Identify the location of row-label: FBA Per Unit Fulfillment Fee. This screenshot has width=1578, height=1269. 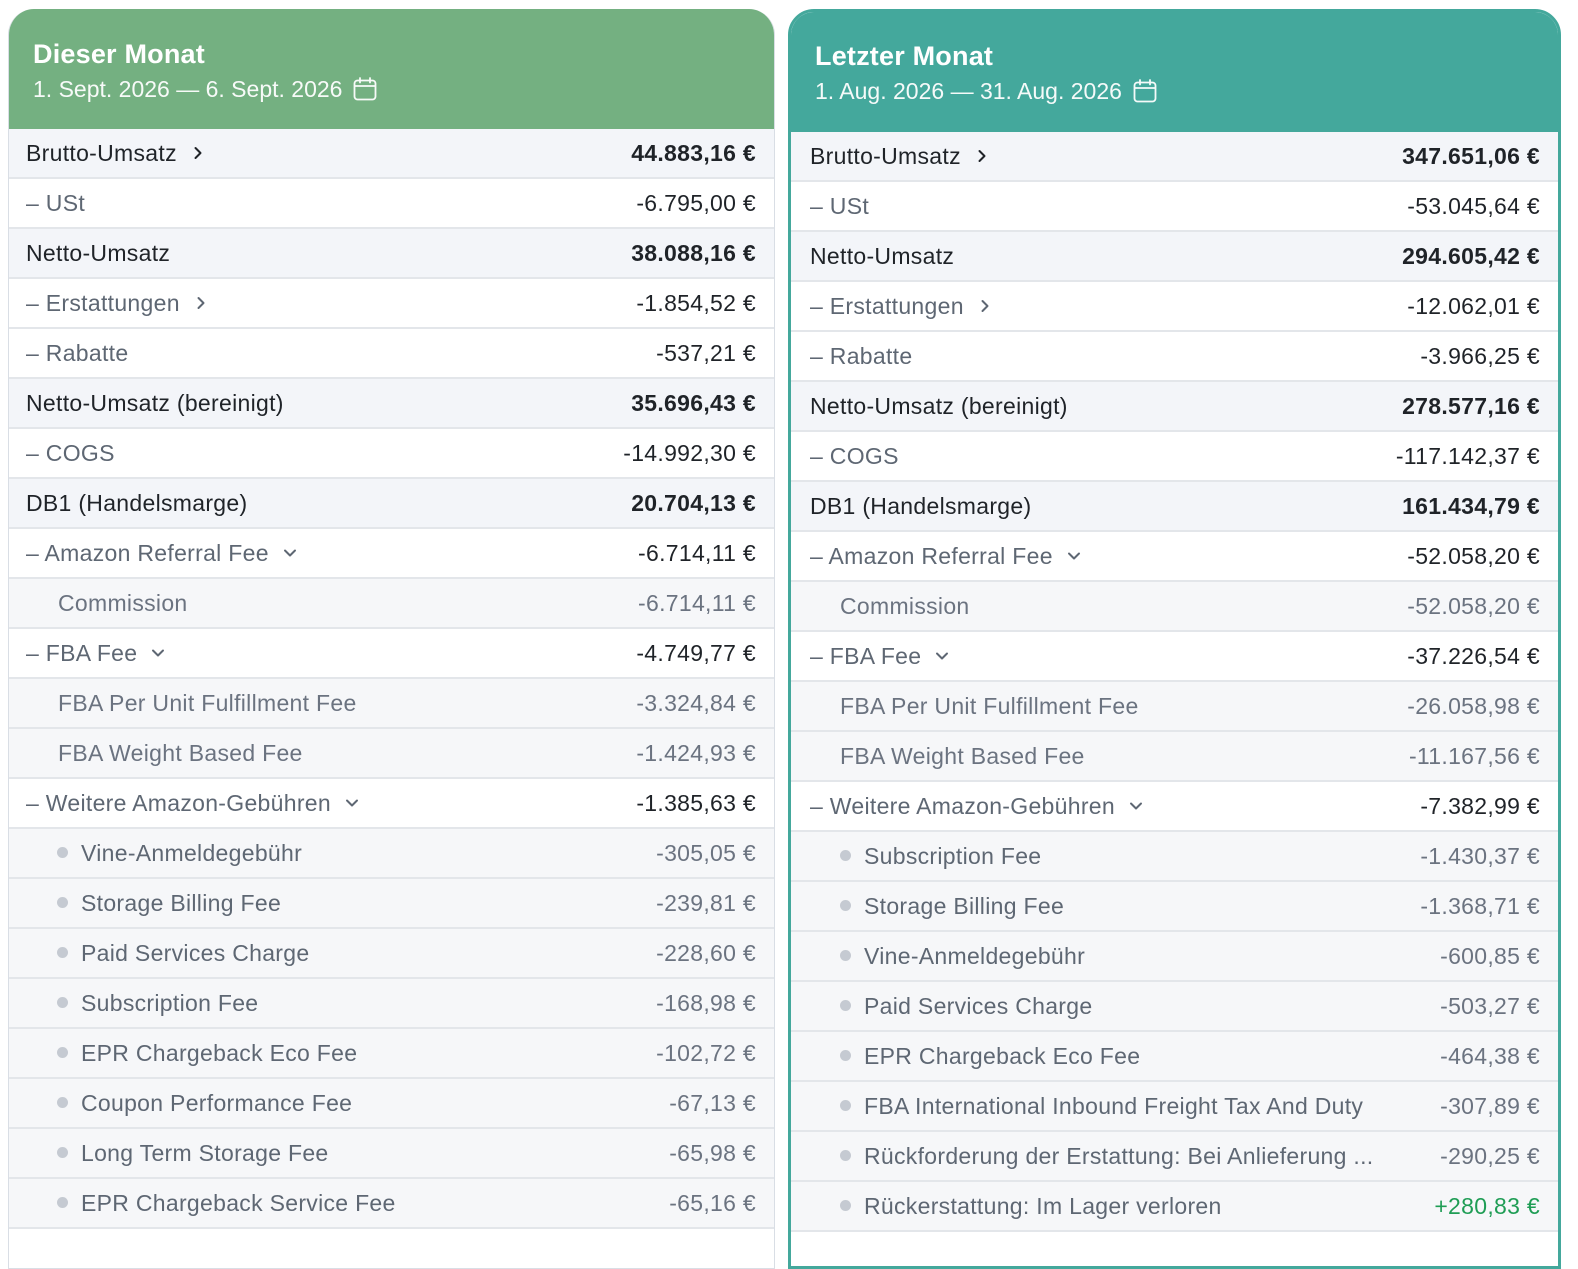
(207, 702).